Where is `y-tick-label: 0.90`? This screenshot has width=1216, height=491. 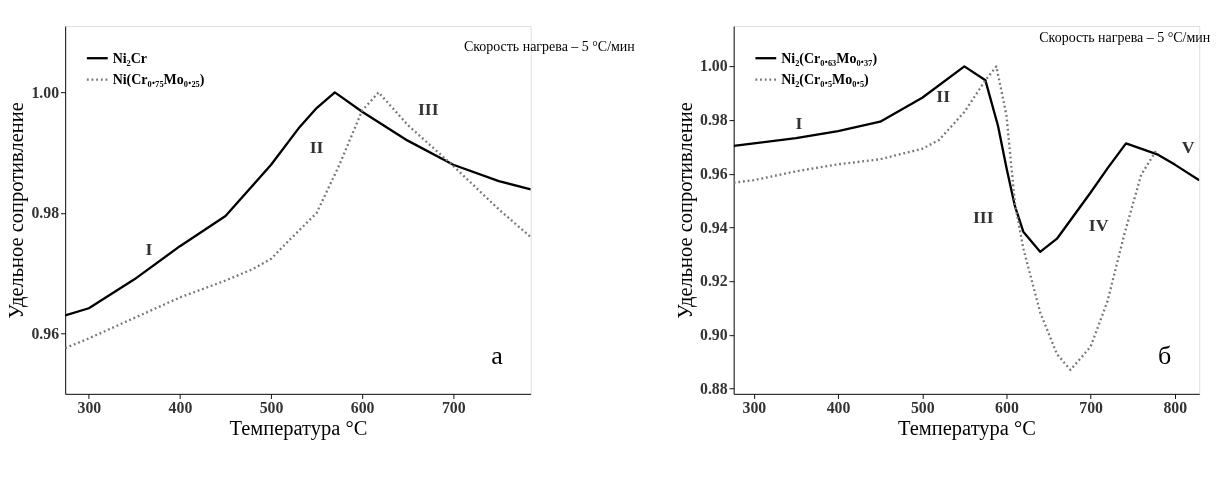
y-tick-label: 0.90 is located at coordinates (713, 334).